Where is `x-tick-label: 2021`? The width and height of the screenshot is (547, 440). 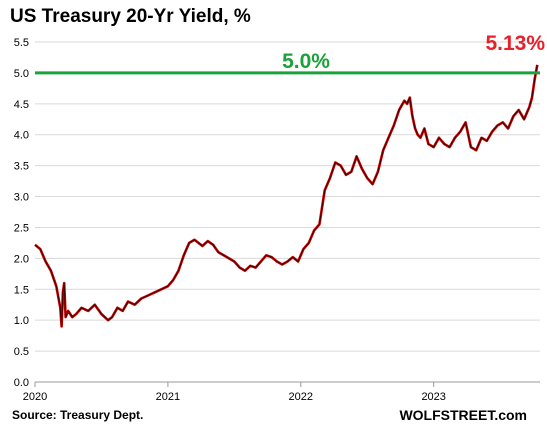 x-tick-label: 2021 is located at coordinates (168, 397).